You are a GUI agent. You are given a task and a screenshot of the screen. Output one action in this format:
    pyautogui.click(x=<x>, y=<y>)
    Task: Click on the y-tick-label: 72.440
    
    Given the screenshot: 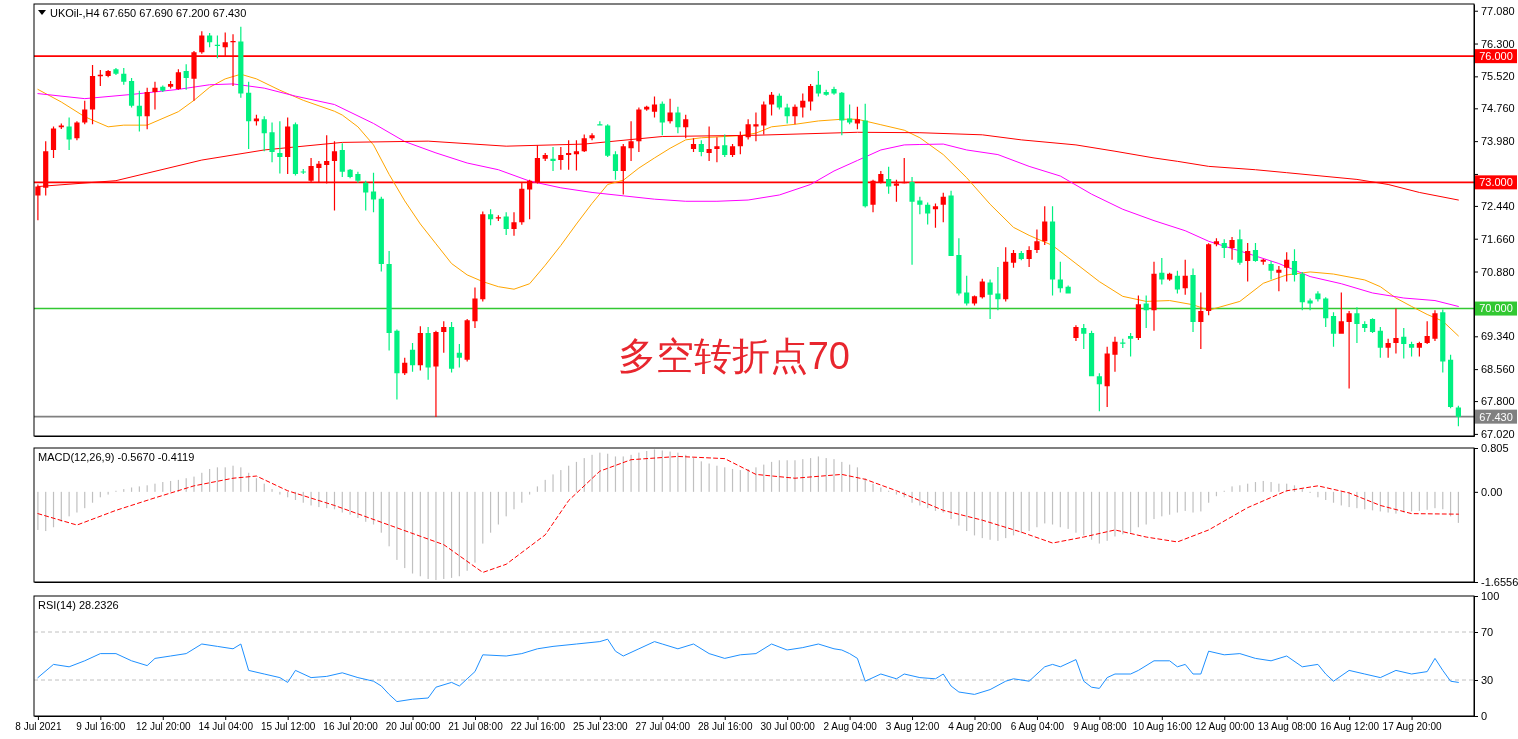 What is the action you would take?
    pyautogui.click(x=1498, y=205)
    